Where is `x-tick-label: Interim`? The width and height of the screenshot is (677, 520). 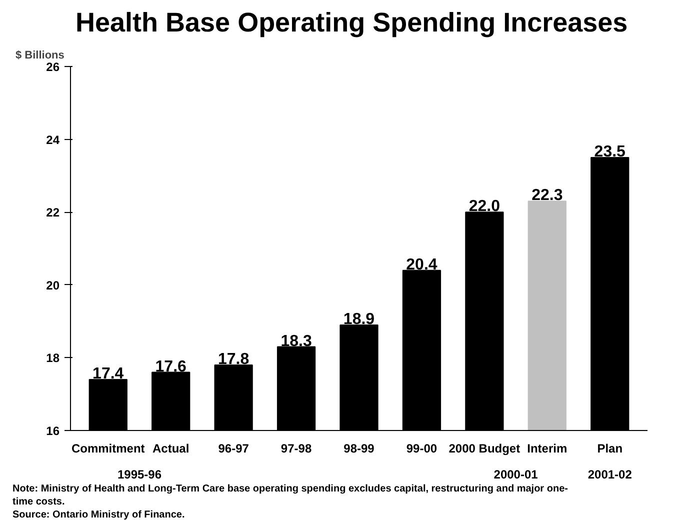
x-tick-label: Interim is located at coordinates (547, 449).